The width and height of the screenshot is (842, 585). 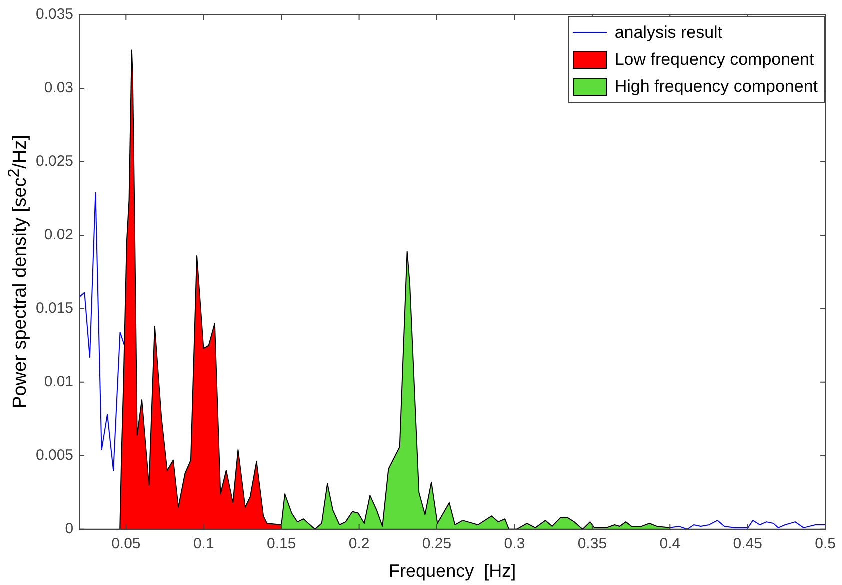 I want to click on y-tick-label: 0.03, so click(x=59, y=88).